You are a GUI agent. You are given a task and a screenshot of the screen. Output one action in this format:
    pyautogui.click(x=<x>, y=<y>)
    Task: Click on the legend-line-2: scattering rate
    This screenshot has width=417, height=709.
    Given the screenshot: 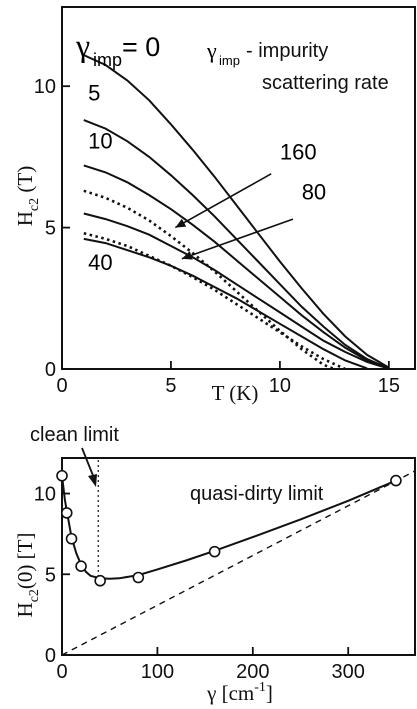 What is the action you would take?
    pyautogui.click(x=325, y=83)
    